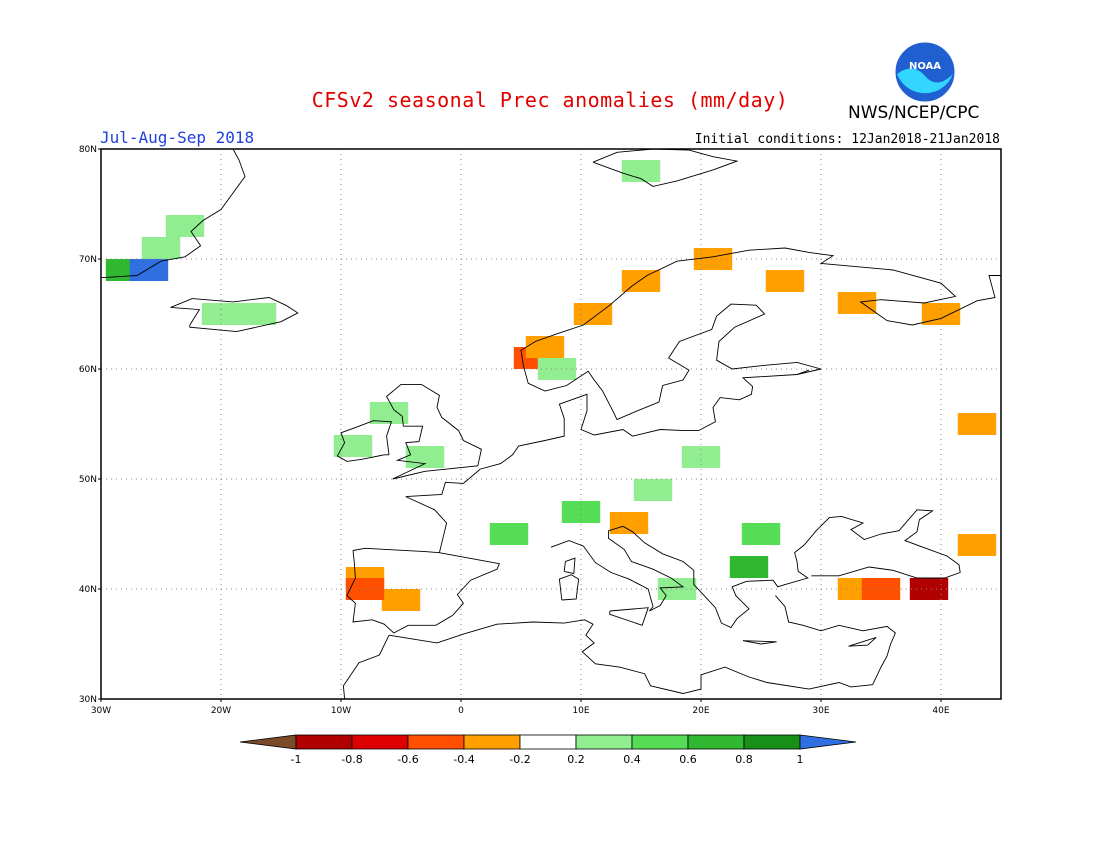 The image size is (1100, 850). What do you see at coordinates (296, 759) in the screenshot?
I see `colorbar-label: -1` at bounding box center [296, 759].